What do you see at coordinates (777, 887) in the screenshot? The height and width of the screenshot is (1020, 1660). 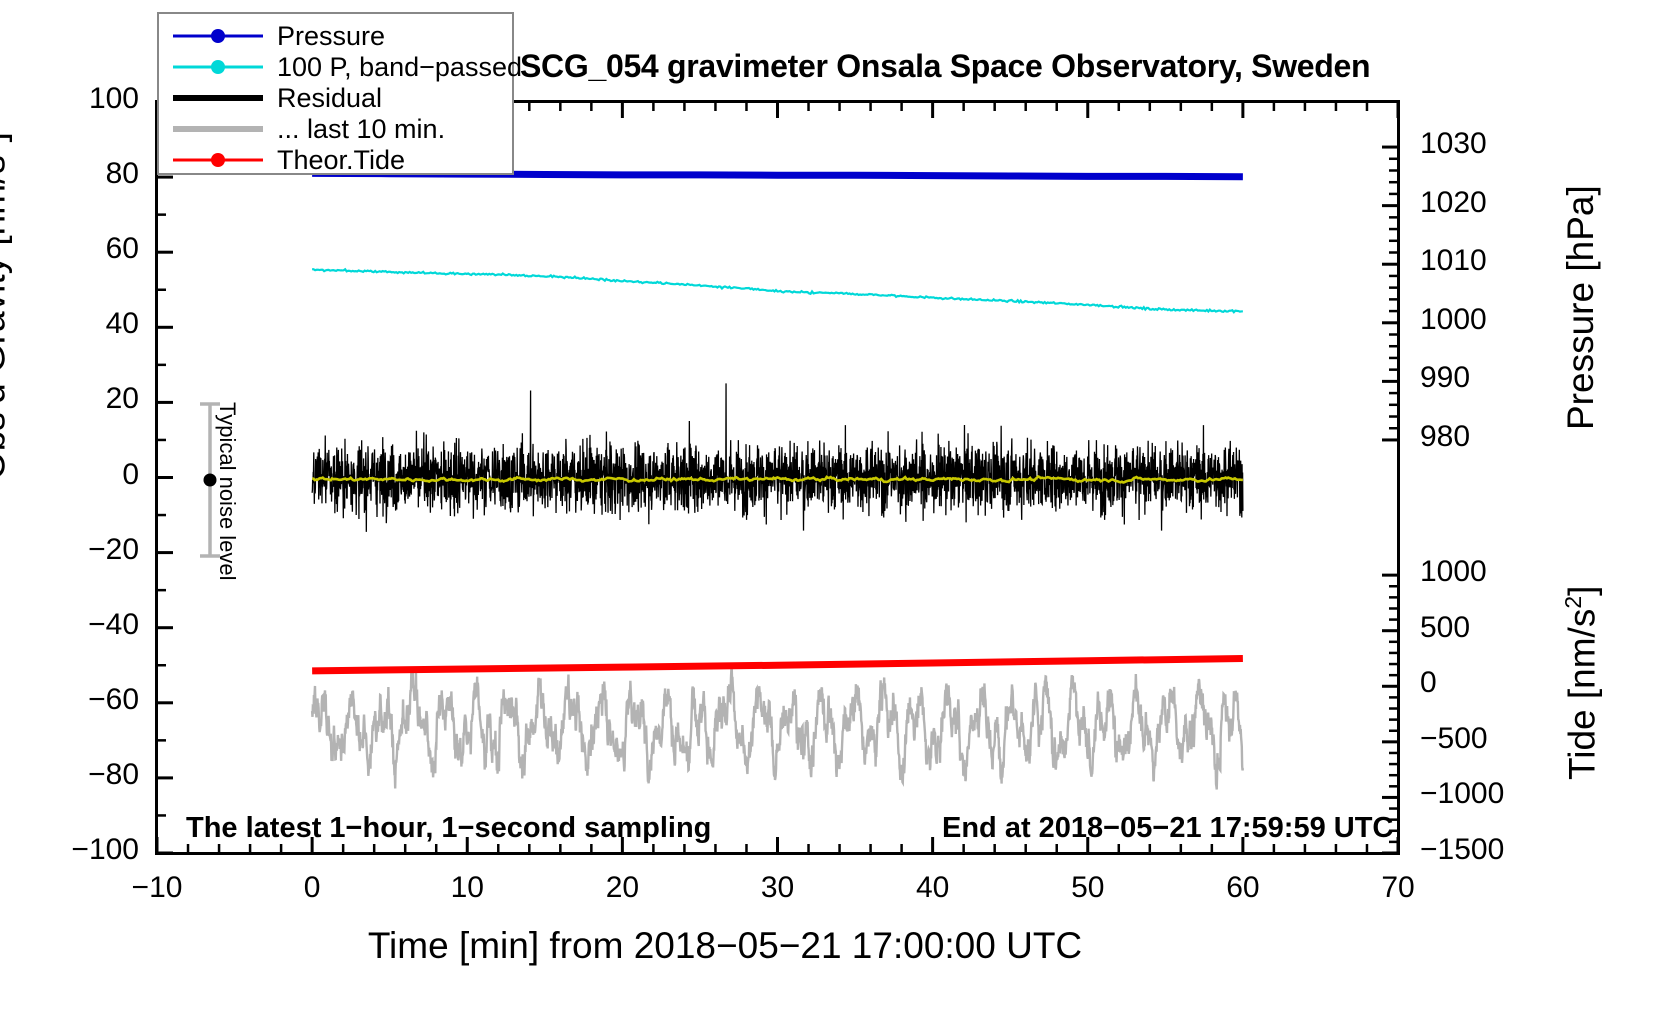 I see `axis-tick-label: 30` at bounding box center [777, 887].